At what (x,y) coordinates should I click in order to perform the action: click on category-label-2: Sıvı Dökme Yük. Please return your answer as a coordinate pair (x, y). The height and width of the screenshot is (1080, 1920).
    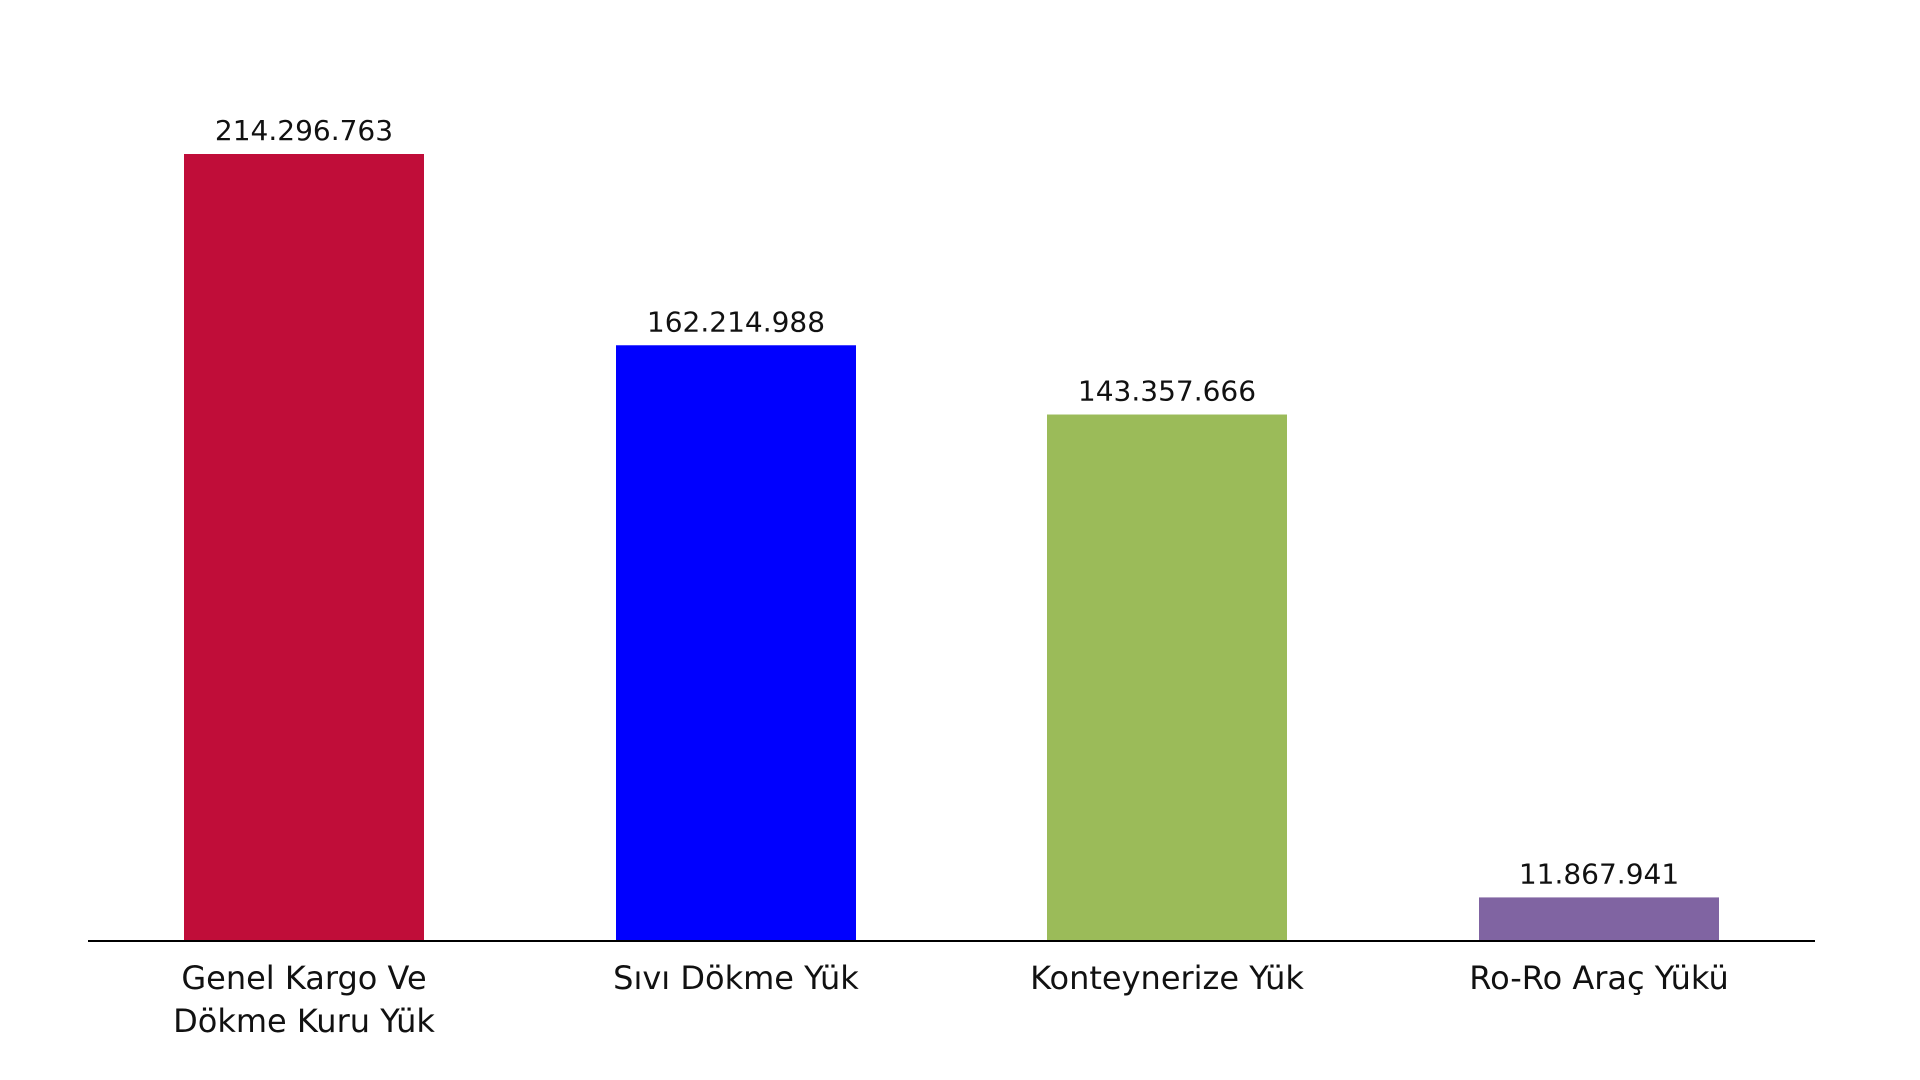
    Looking at the image, I should click on (736, 978).